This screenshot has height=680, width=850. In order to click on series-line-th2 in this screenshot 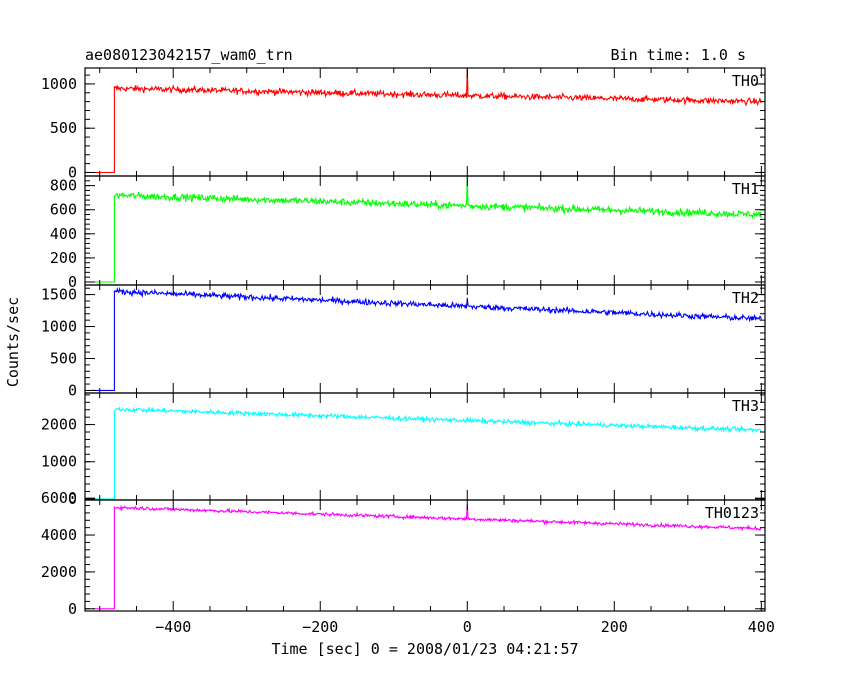, I will do `click(427, 338)`.